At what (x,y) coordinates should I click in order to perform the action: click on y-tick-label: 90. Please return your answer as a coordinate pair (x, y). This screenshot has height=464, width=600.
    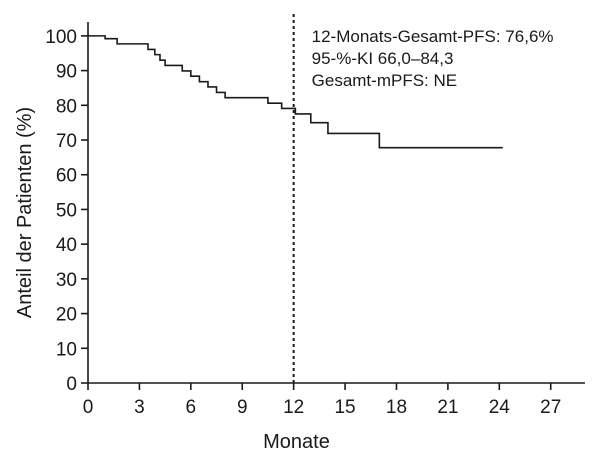
    Looking at the image, I should click on (66, 72).